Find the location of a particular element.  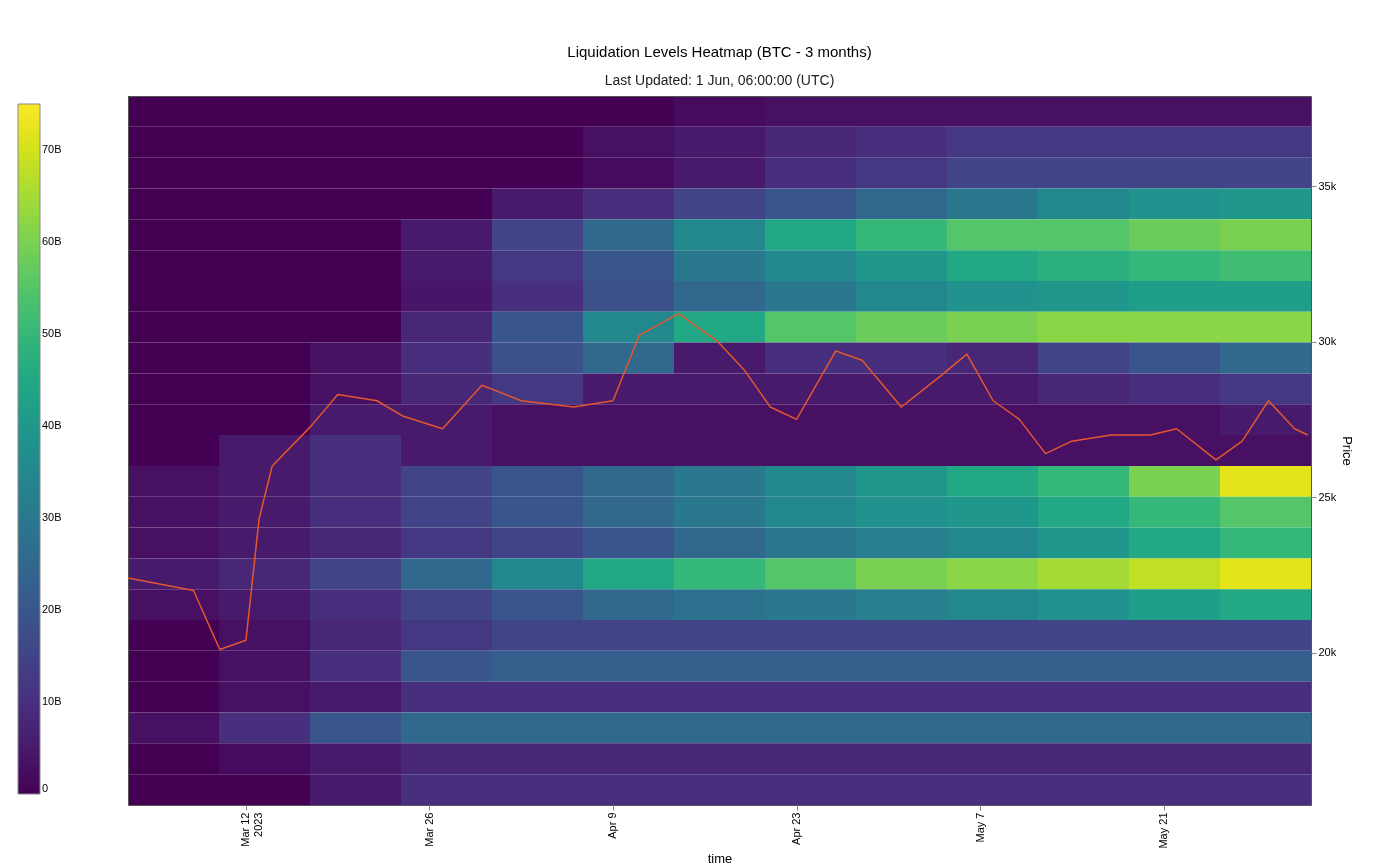

x-tick-label: Apr 23 is located at coordinates (796, 828).